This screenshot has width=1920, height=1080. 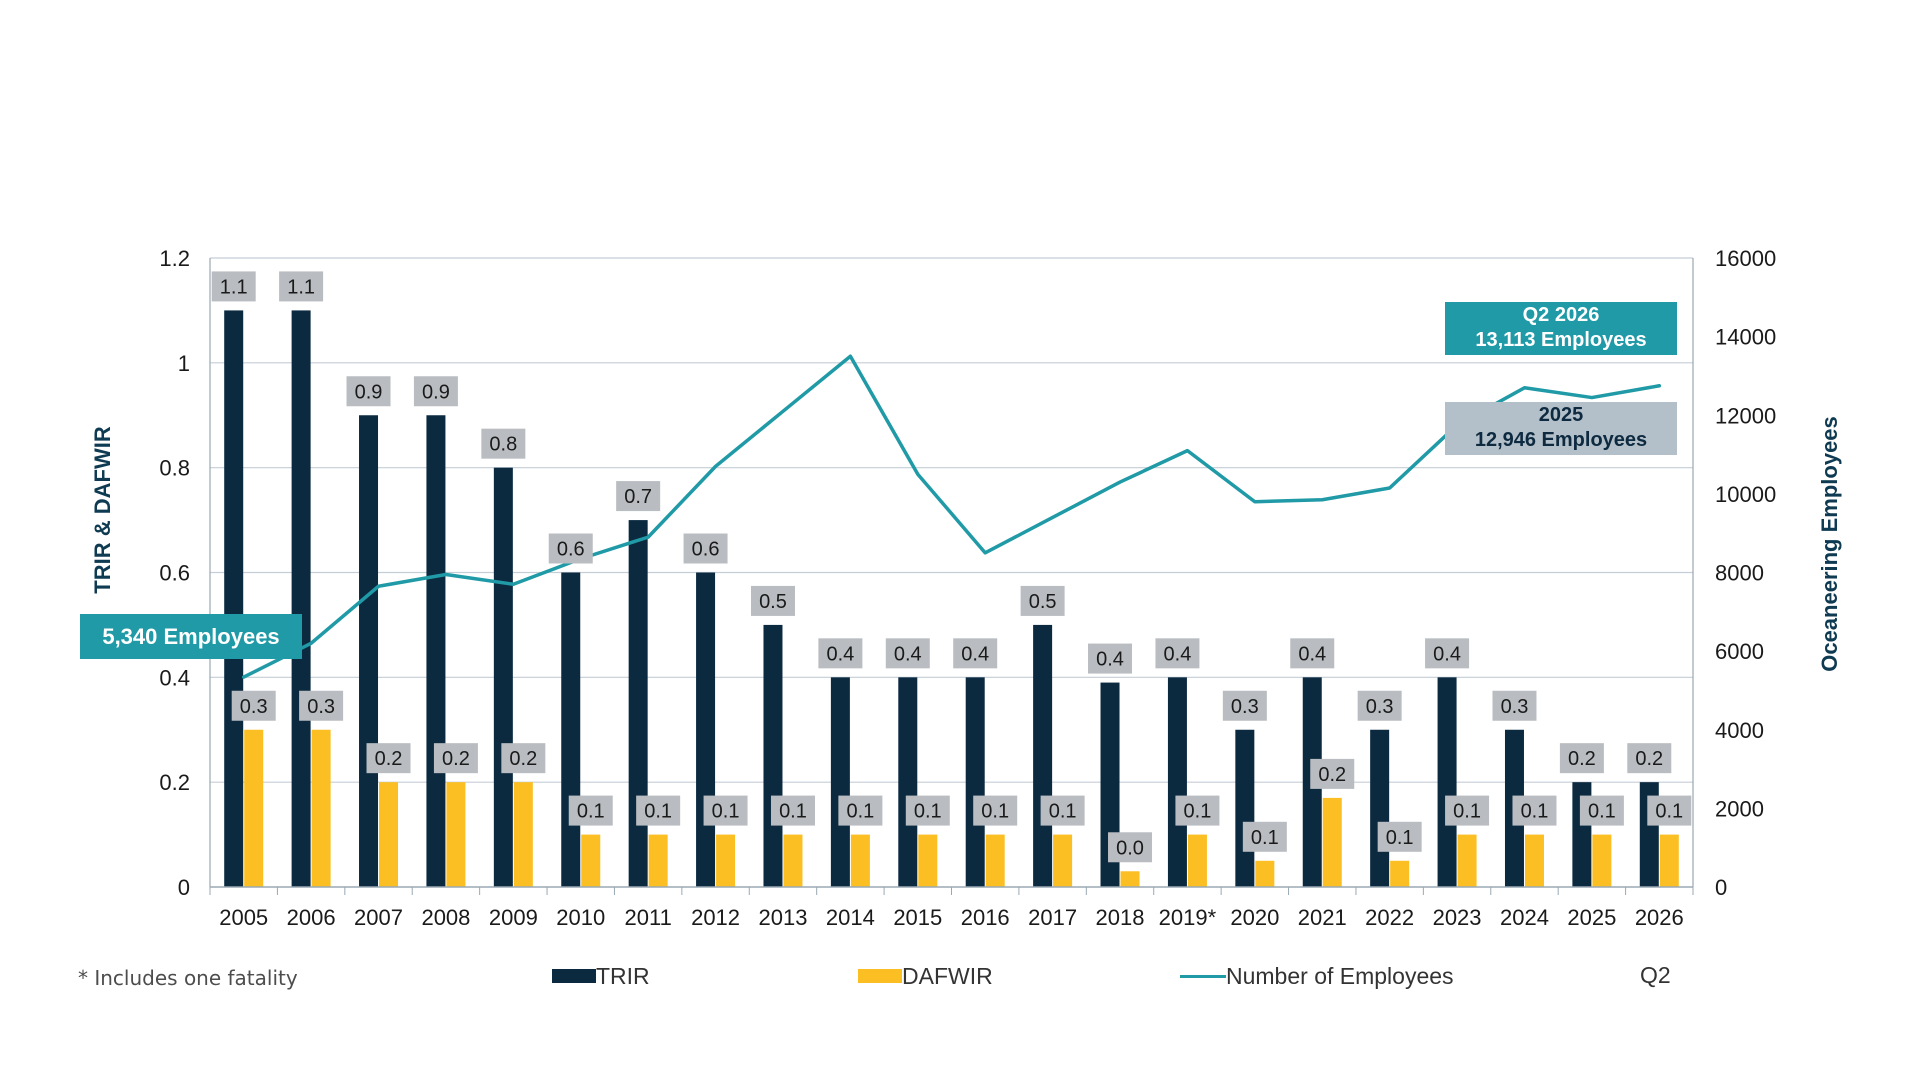 I want to click on x-tick-label: 2009, so click(x=513, y=917).